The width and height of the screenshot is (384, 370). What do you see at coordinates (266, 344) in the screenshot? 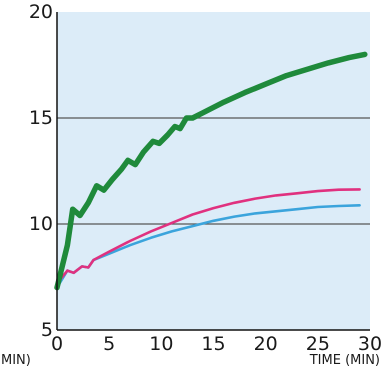
I see `x-tick-label: 20` at bounding box center [266, 344].